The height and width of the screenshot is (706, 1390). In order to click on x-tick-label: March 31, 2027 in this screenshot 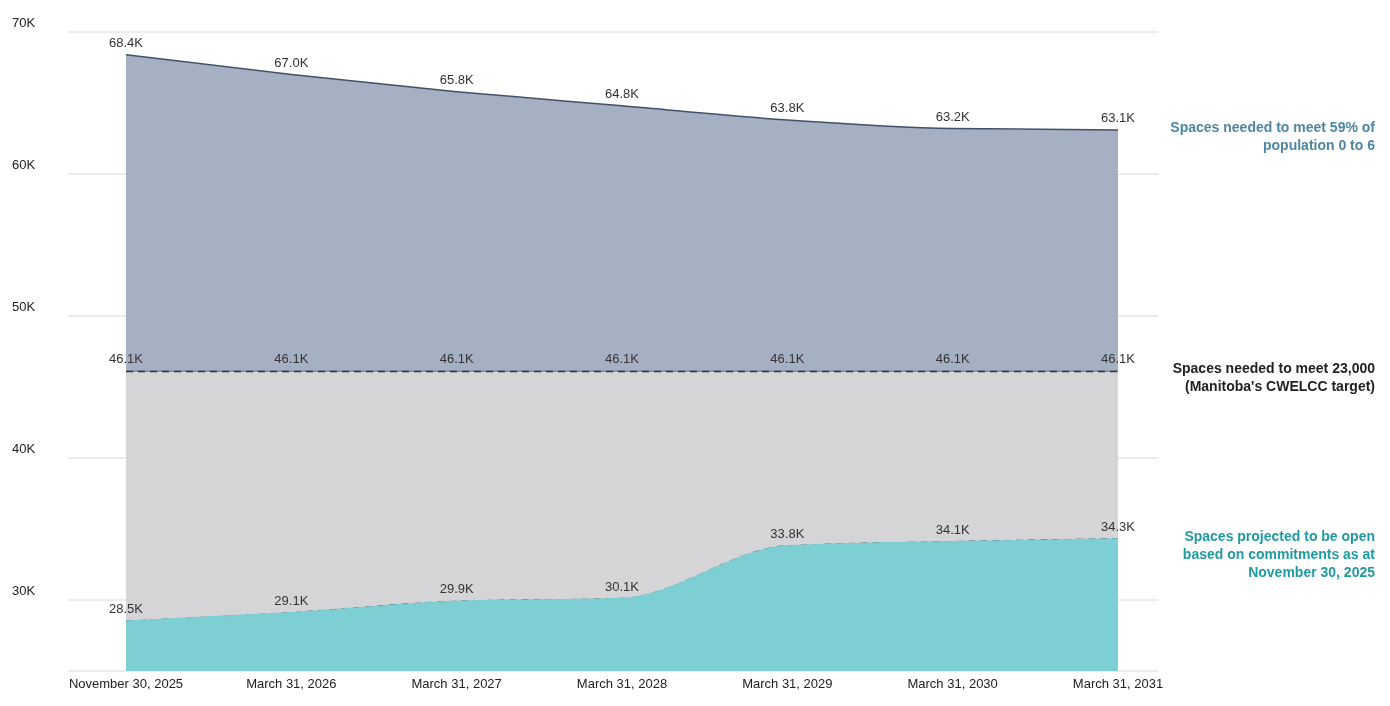, I will do `click(456, 684)`.